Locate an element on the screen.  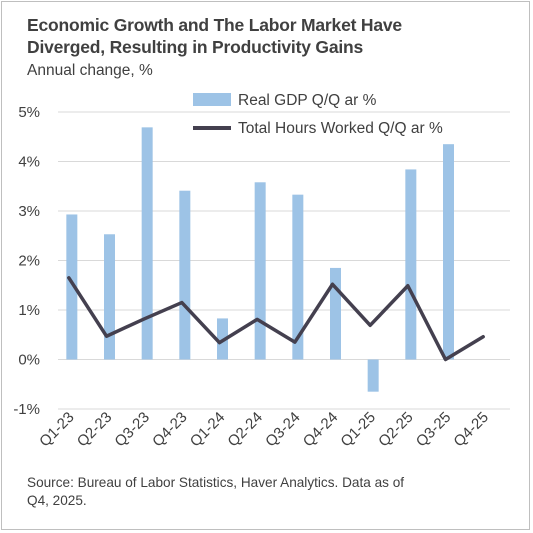
x-tick-label: Q1-24 is located at coordinates (208, 430).